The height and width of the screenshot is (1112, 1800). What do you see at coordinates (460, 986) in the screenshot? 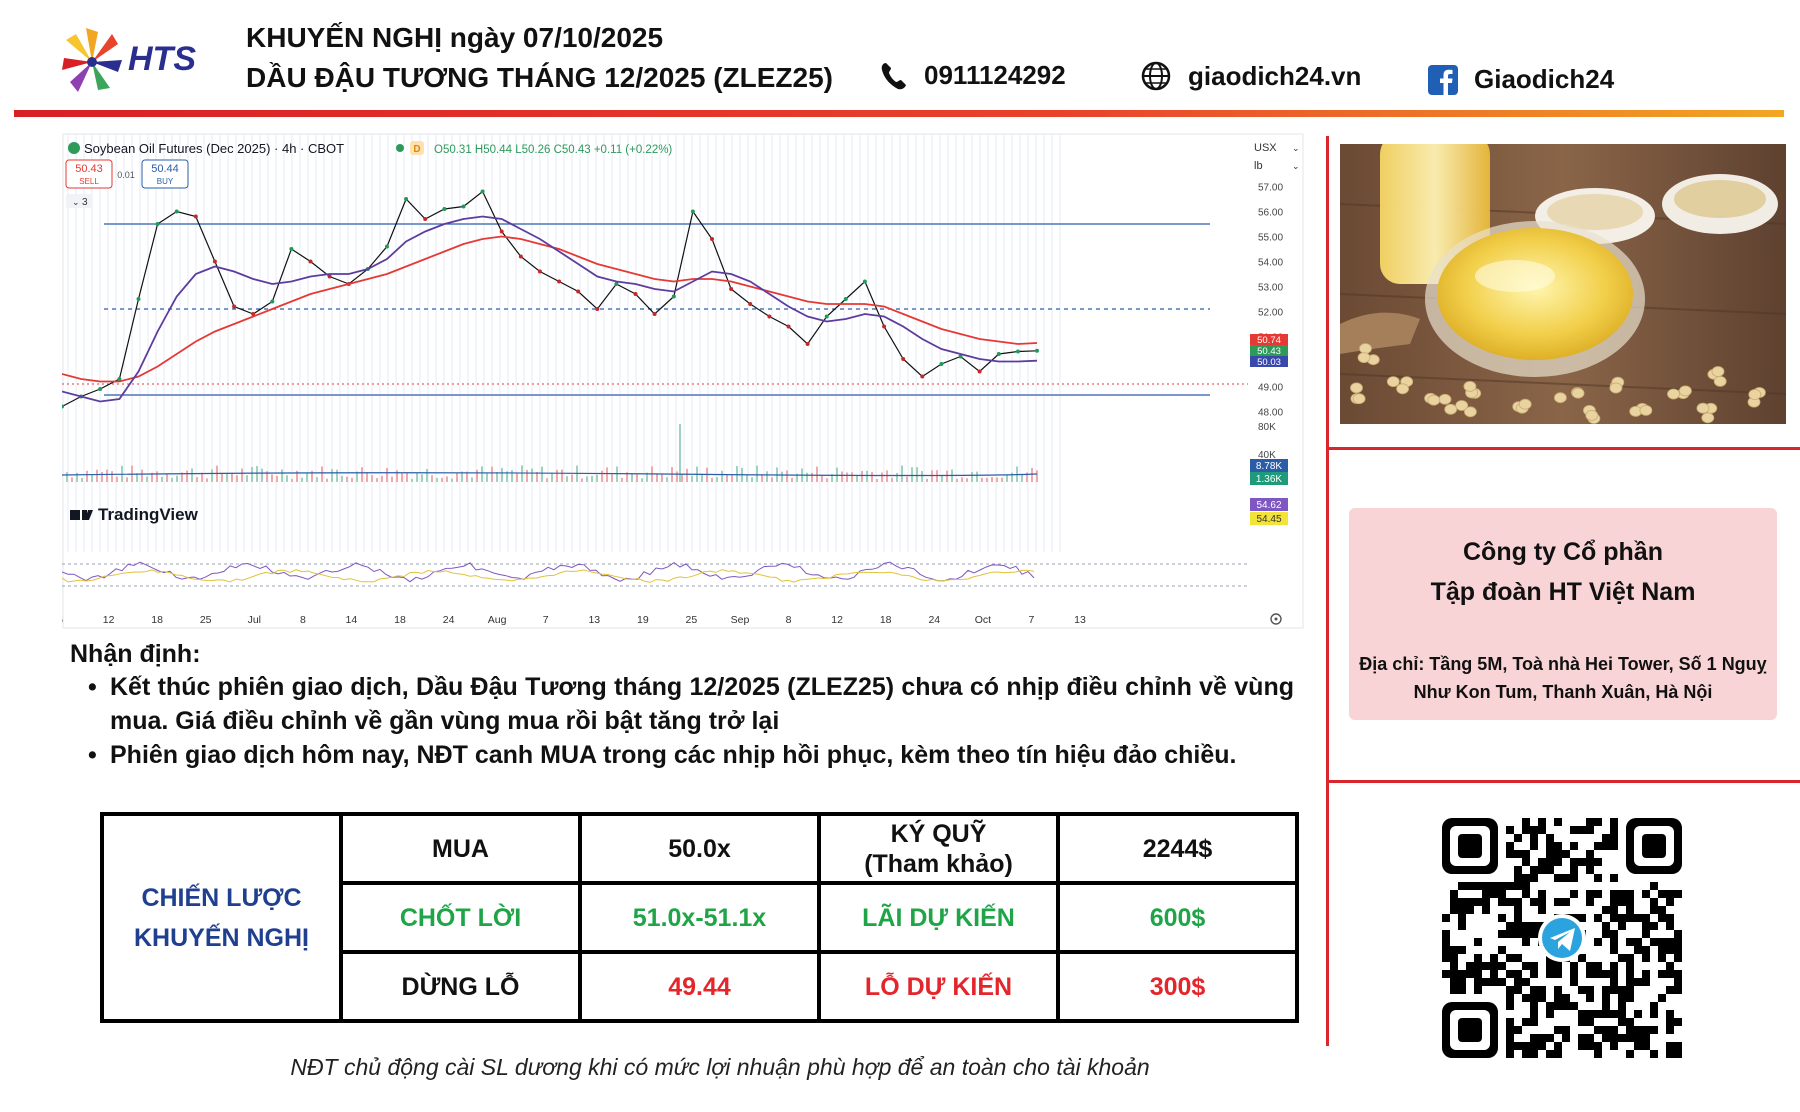
I see `stop-loss-label: DỪNG LỖ` at bounding box center [460, 986].